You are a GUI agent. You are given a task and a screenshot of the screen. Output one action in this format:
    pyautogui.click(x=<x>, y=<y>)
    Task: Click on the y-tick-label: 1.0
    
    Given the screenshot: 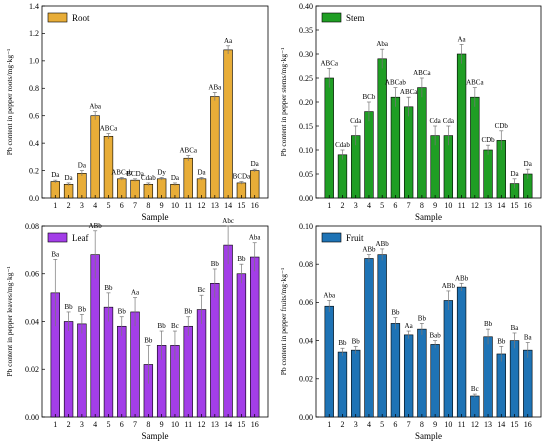 What is the action you would take?
    pyautogui.click(x=34, y=61)
    